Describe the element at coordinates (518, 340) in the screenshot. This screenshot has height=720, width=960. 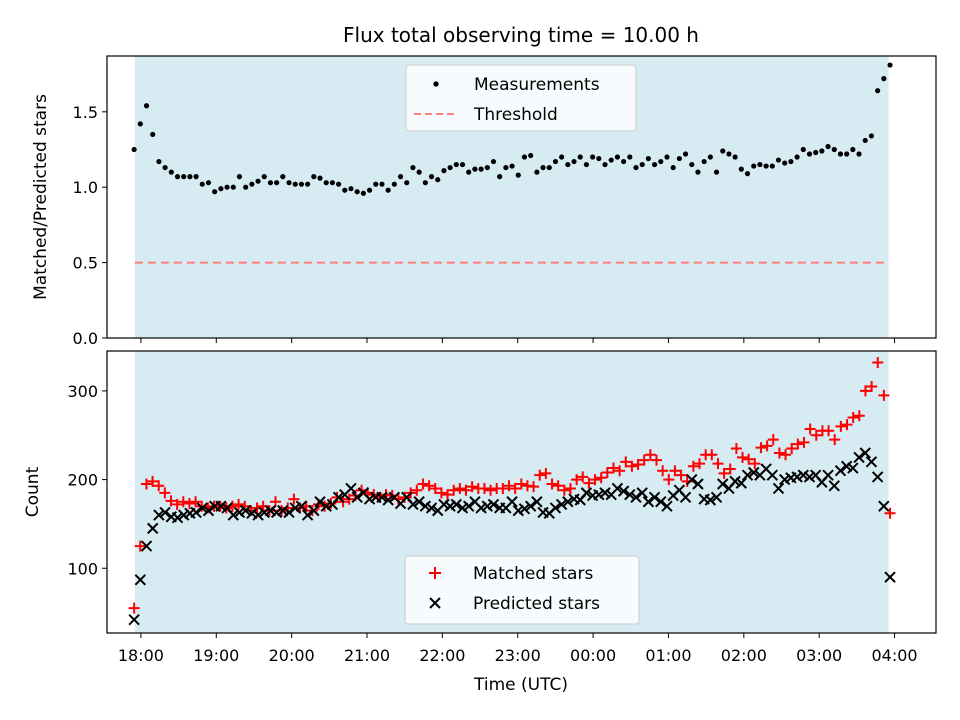
I see `ratio-x-ticks` at that location.